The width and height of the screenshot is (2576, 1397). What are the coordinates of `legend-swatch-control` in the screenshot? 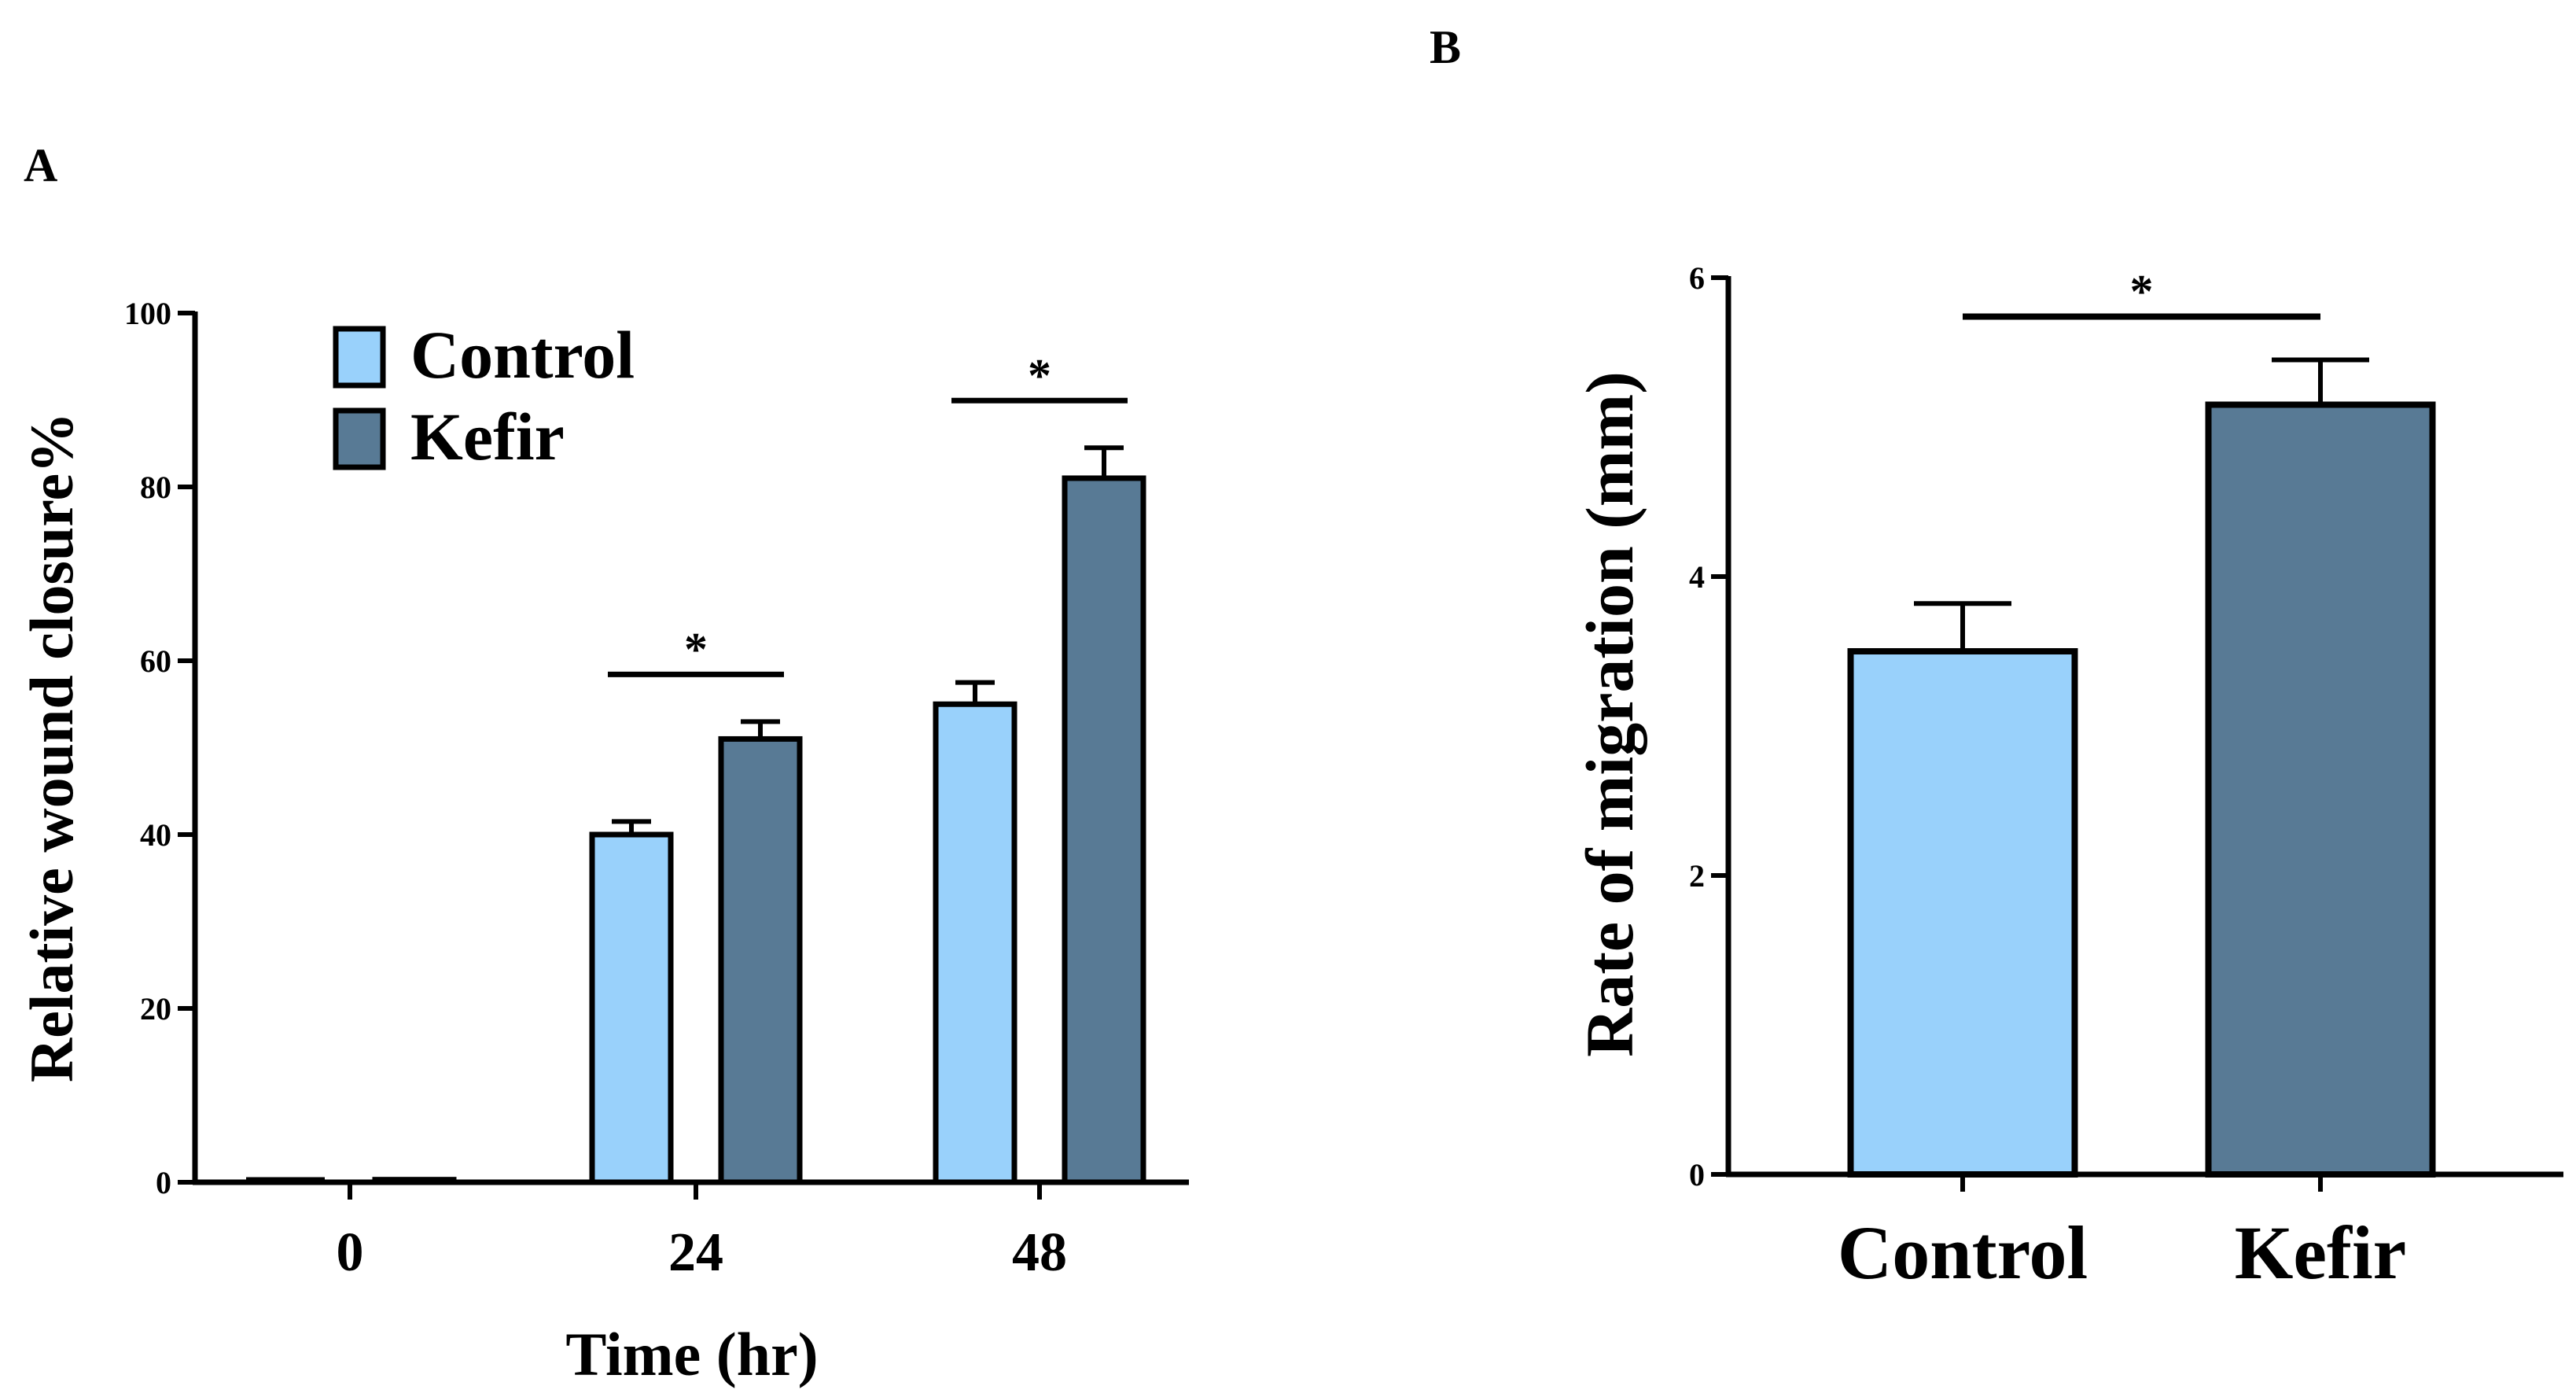 It's located at (359, 358).